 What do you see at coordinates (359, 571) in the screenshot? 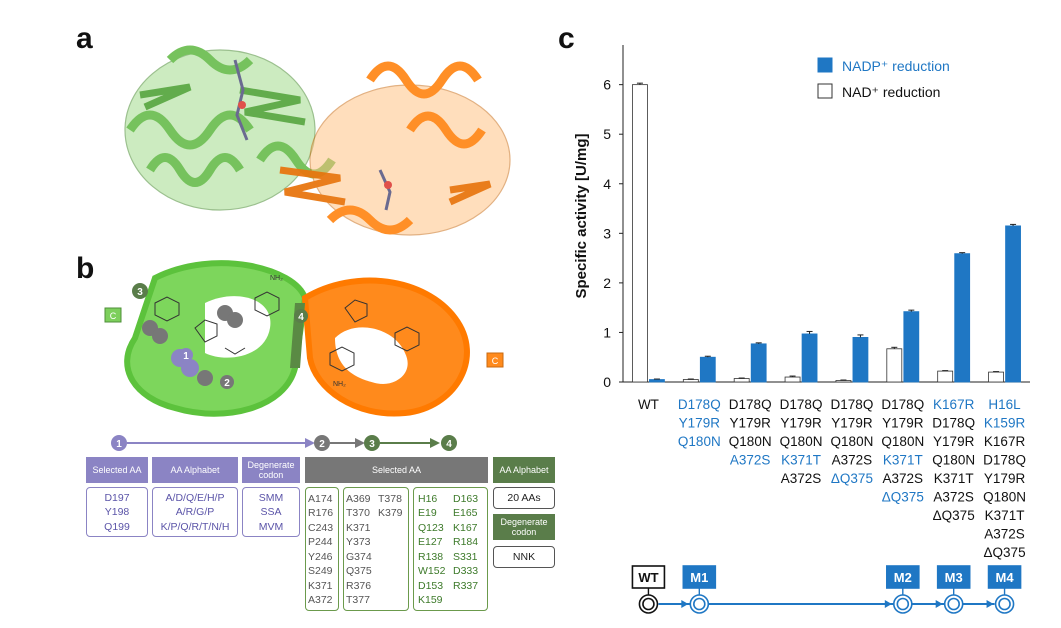
I see `step3-residue: Q375` at bounding box center [359, 571].